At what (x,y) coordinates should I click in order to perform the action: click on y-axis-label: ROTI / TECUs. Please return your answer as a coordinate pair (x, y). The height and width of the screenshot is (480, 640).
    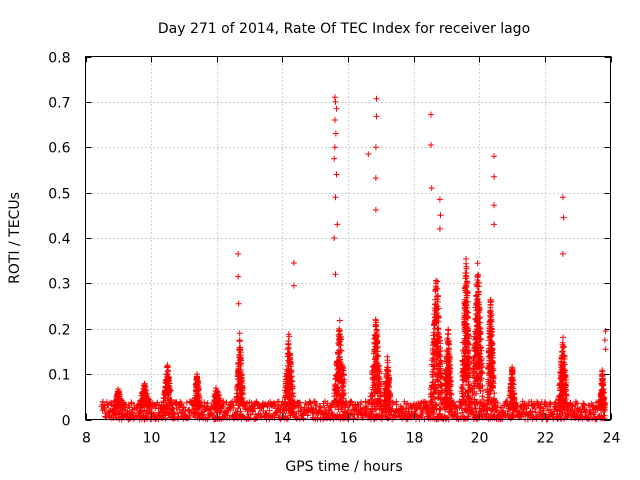
    Looking at the image, I should click on (15, 238).